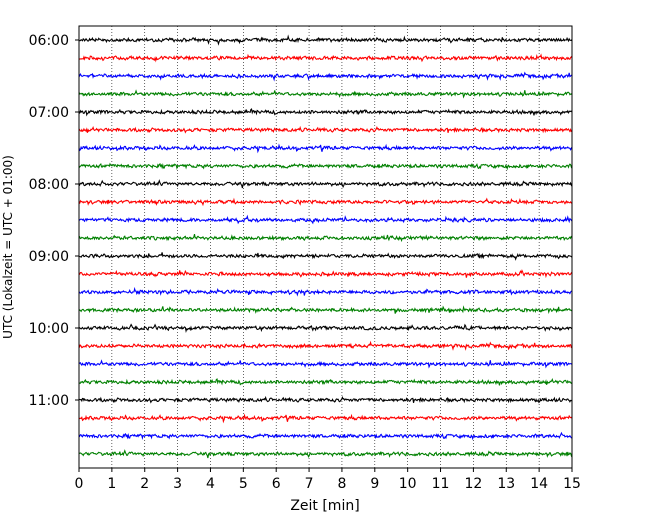 The height and width of the screenshot is (520, 650). I want to click on y-tick-label: 07:00, so click(49, 113).